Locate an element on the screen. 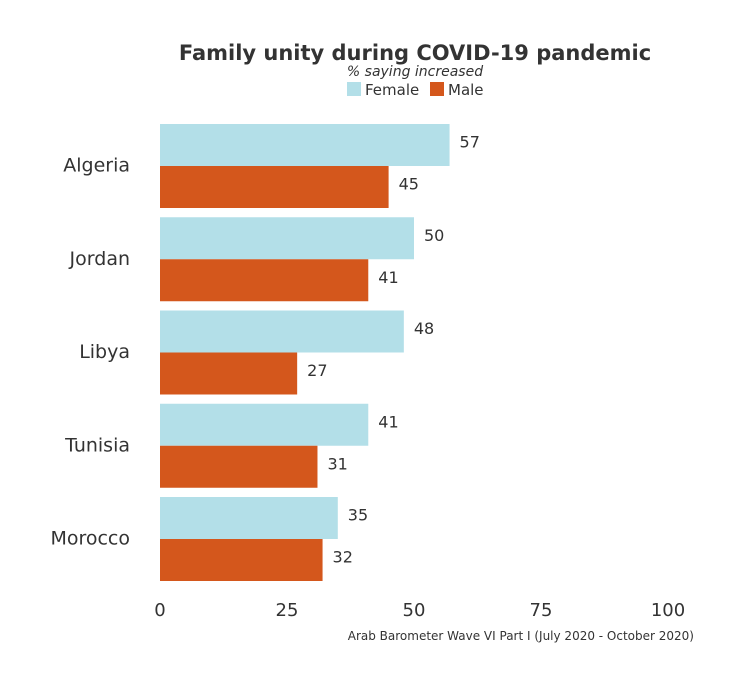  value-label-algeria-male: 45 is located at coordinates (409, 184).